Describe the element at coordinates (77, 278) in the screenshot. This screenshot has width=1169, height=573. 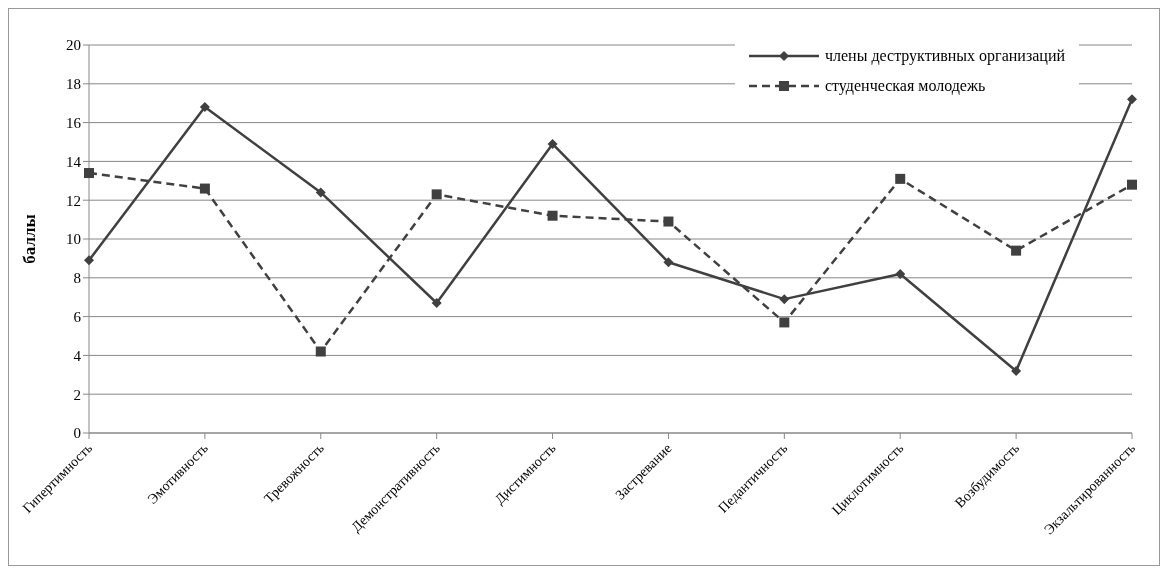
I see `y-tick-label: 8` at that location.